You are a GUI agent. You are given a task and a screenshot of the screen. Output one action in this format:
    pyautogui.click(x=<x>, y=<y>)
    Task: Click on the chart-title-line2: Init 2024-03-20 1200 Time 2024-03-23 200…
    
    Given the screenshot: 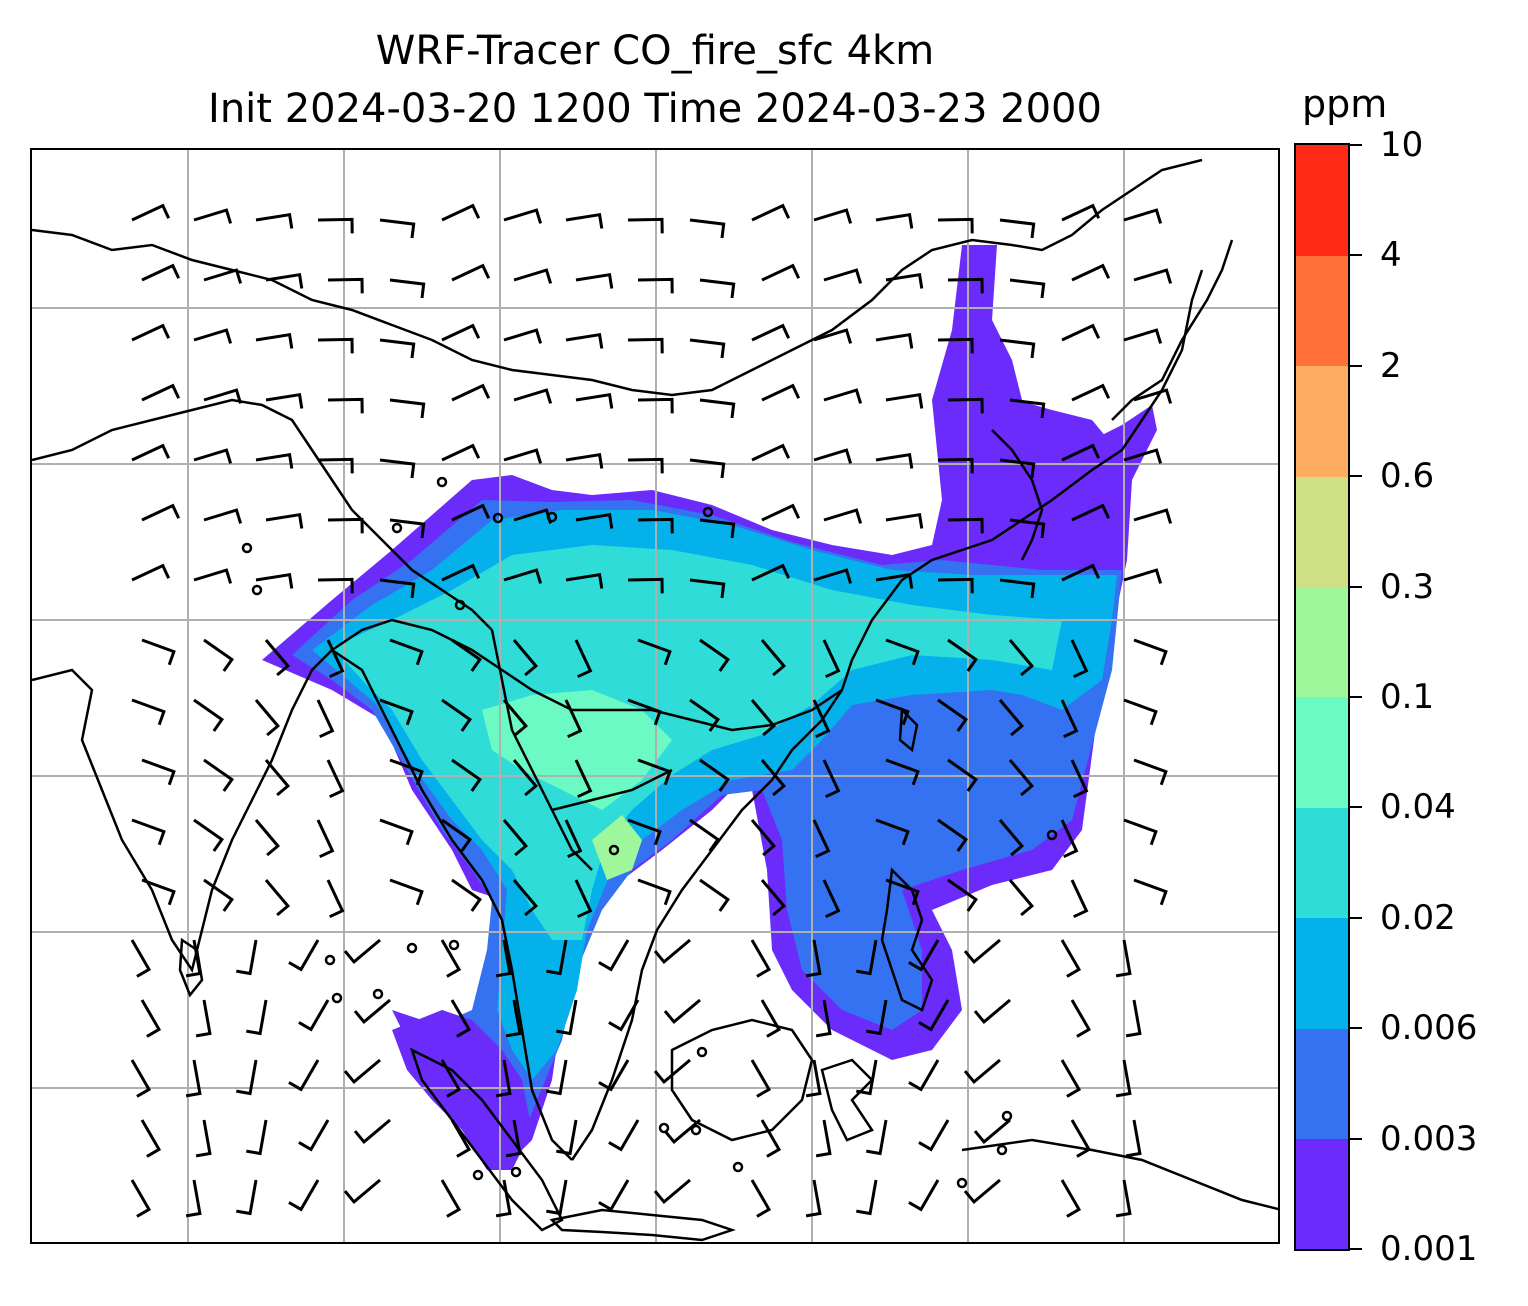 What is the action you would take?
    pyautogui.click(x=655, y=109)
    